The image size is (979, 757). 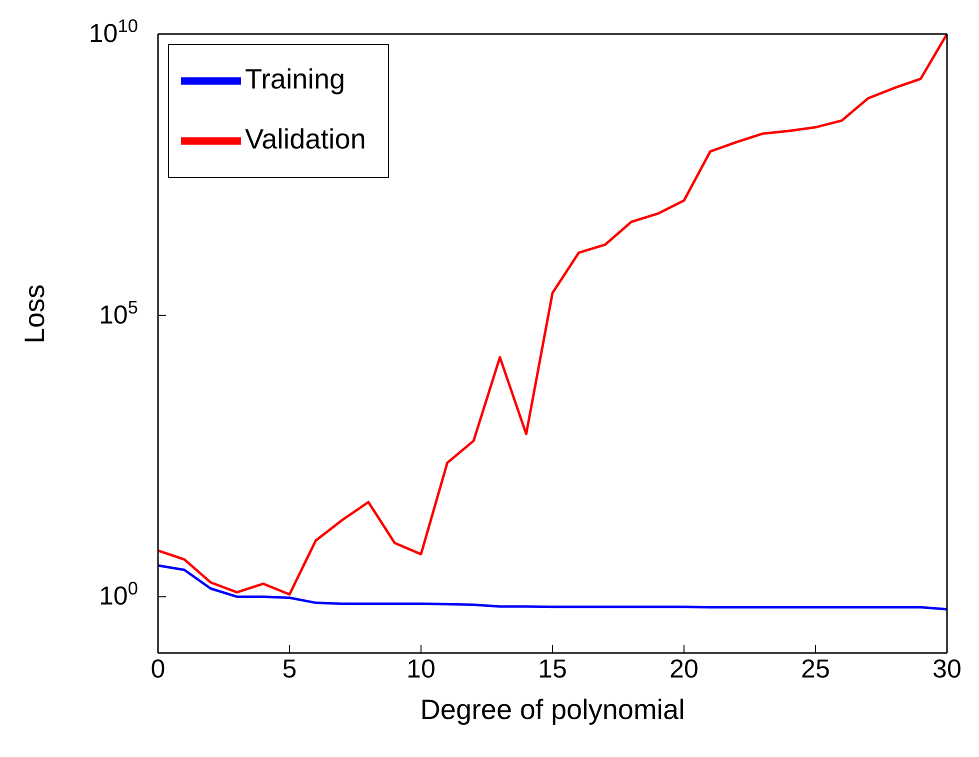 I want to click on y-tick-label: 10$^{0}$, so click(x=118, y=594).